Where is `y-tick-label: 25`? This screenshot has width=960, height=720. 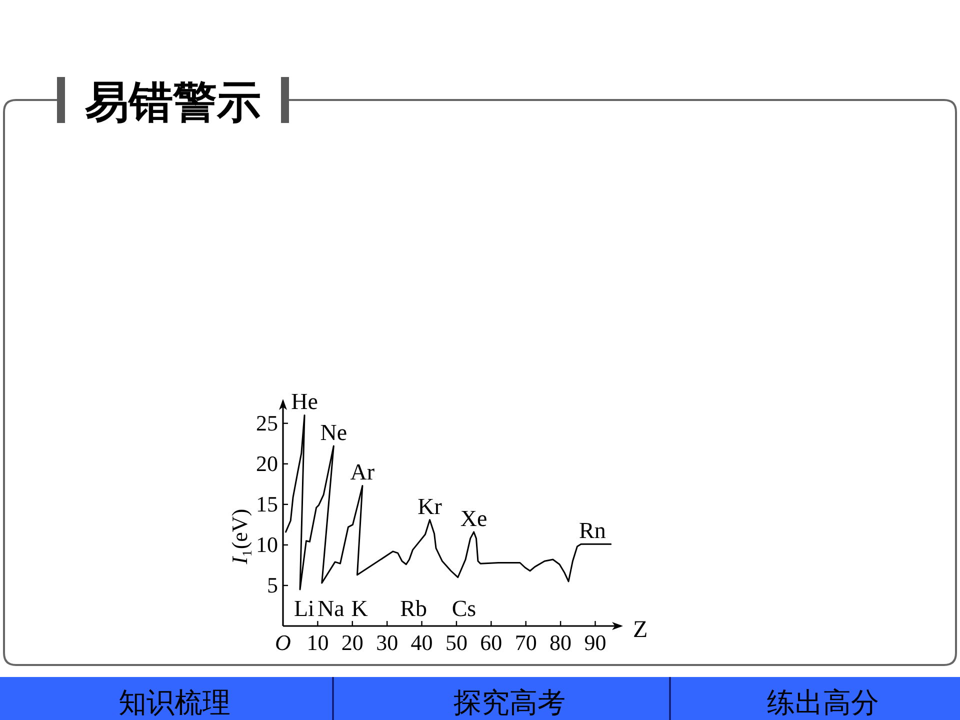 y-tick-label: 25 is located at coordinates (267, 423).